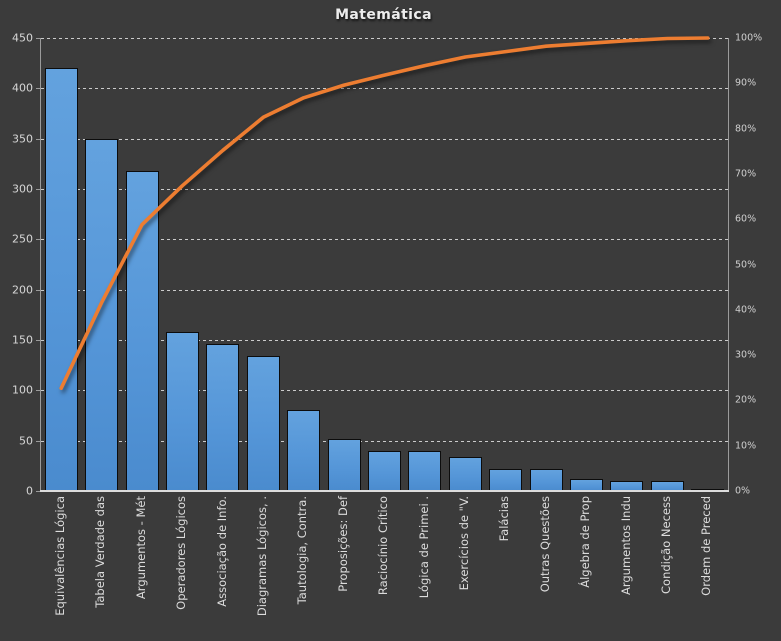 This screenshot has width=781, height=641. I want to click on category-label-slot: Operadores Lógicos, so click(181, 568).